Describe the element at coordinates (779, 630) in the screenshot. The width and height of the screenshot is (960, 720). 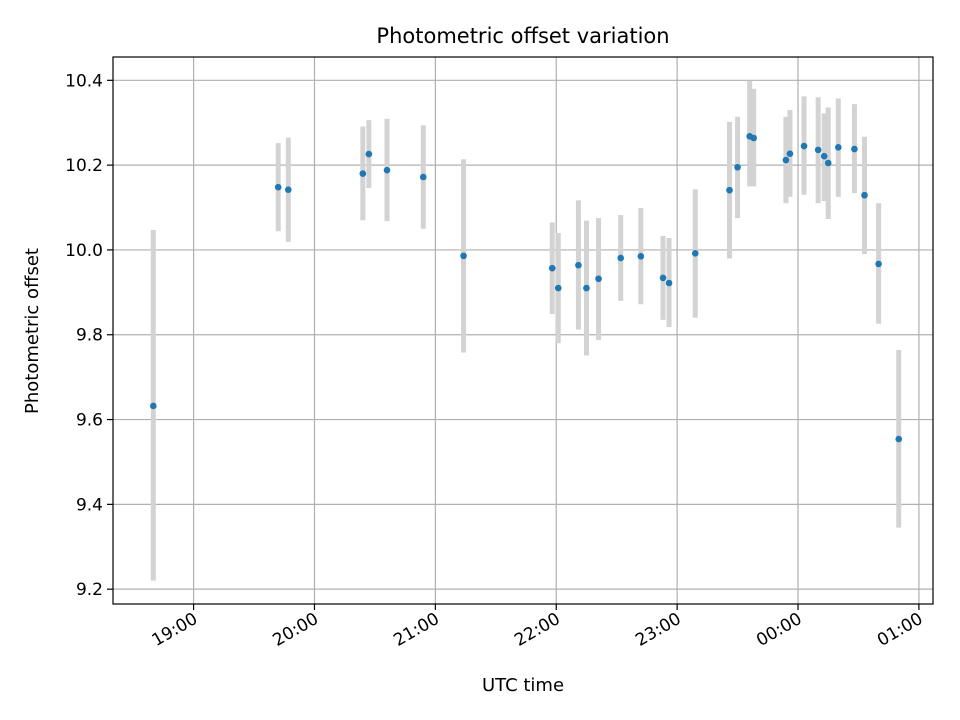
I see `x-tick-label: 00:00` at that location.